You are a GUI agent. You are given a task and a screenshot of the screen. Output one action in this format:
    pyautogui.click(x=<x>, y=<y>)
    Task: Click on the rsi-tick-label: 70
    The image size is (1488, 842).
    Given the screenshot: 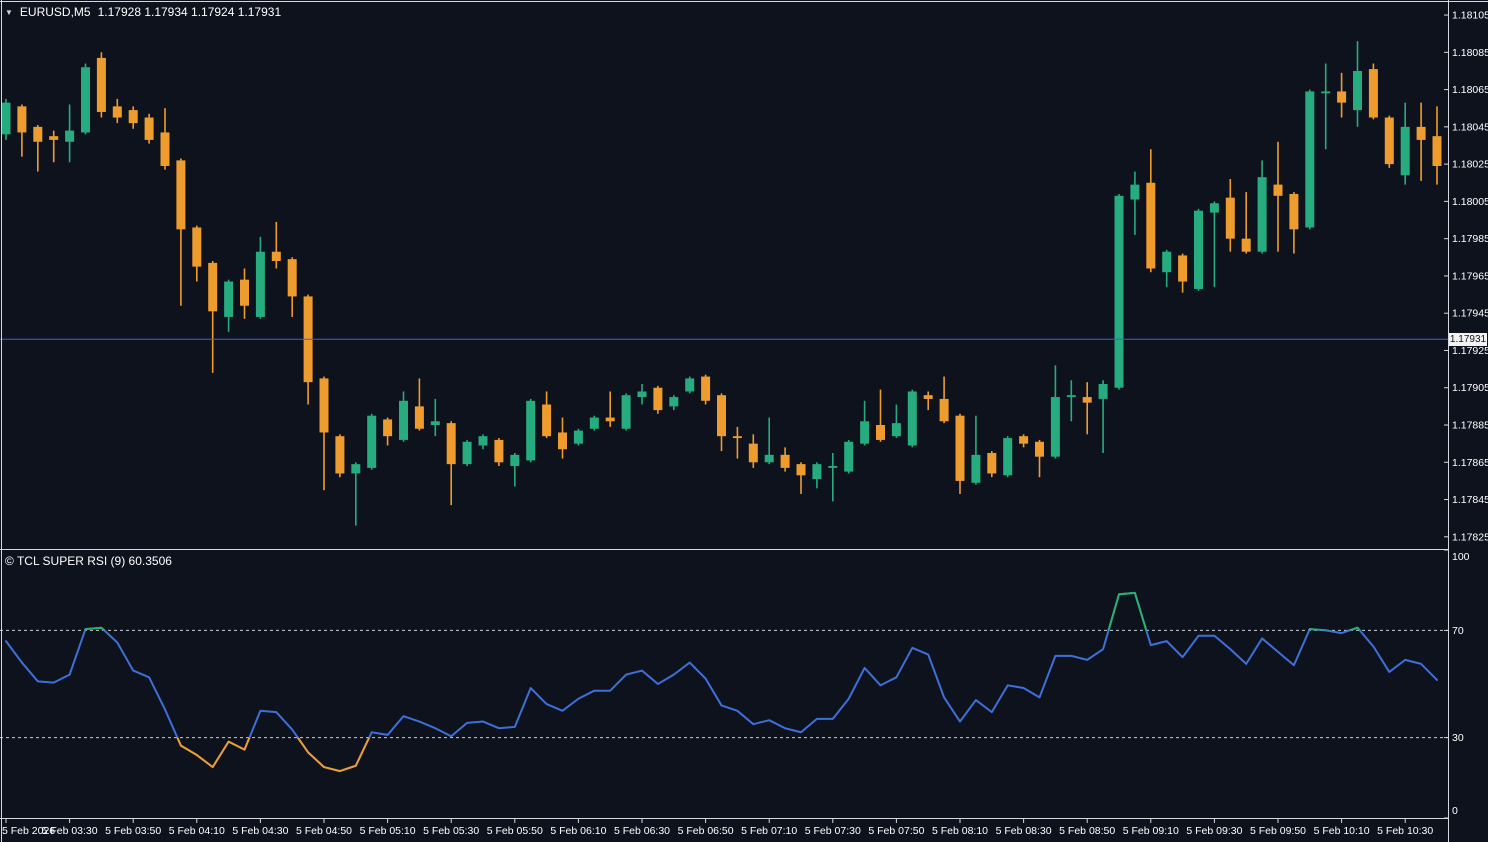 What is the action you would take?
    pyautogui.click(x=1458, y=631)
    